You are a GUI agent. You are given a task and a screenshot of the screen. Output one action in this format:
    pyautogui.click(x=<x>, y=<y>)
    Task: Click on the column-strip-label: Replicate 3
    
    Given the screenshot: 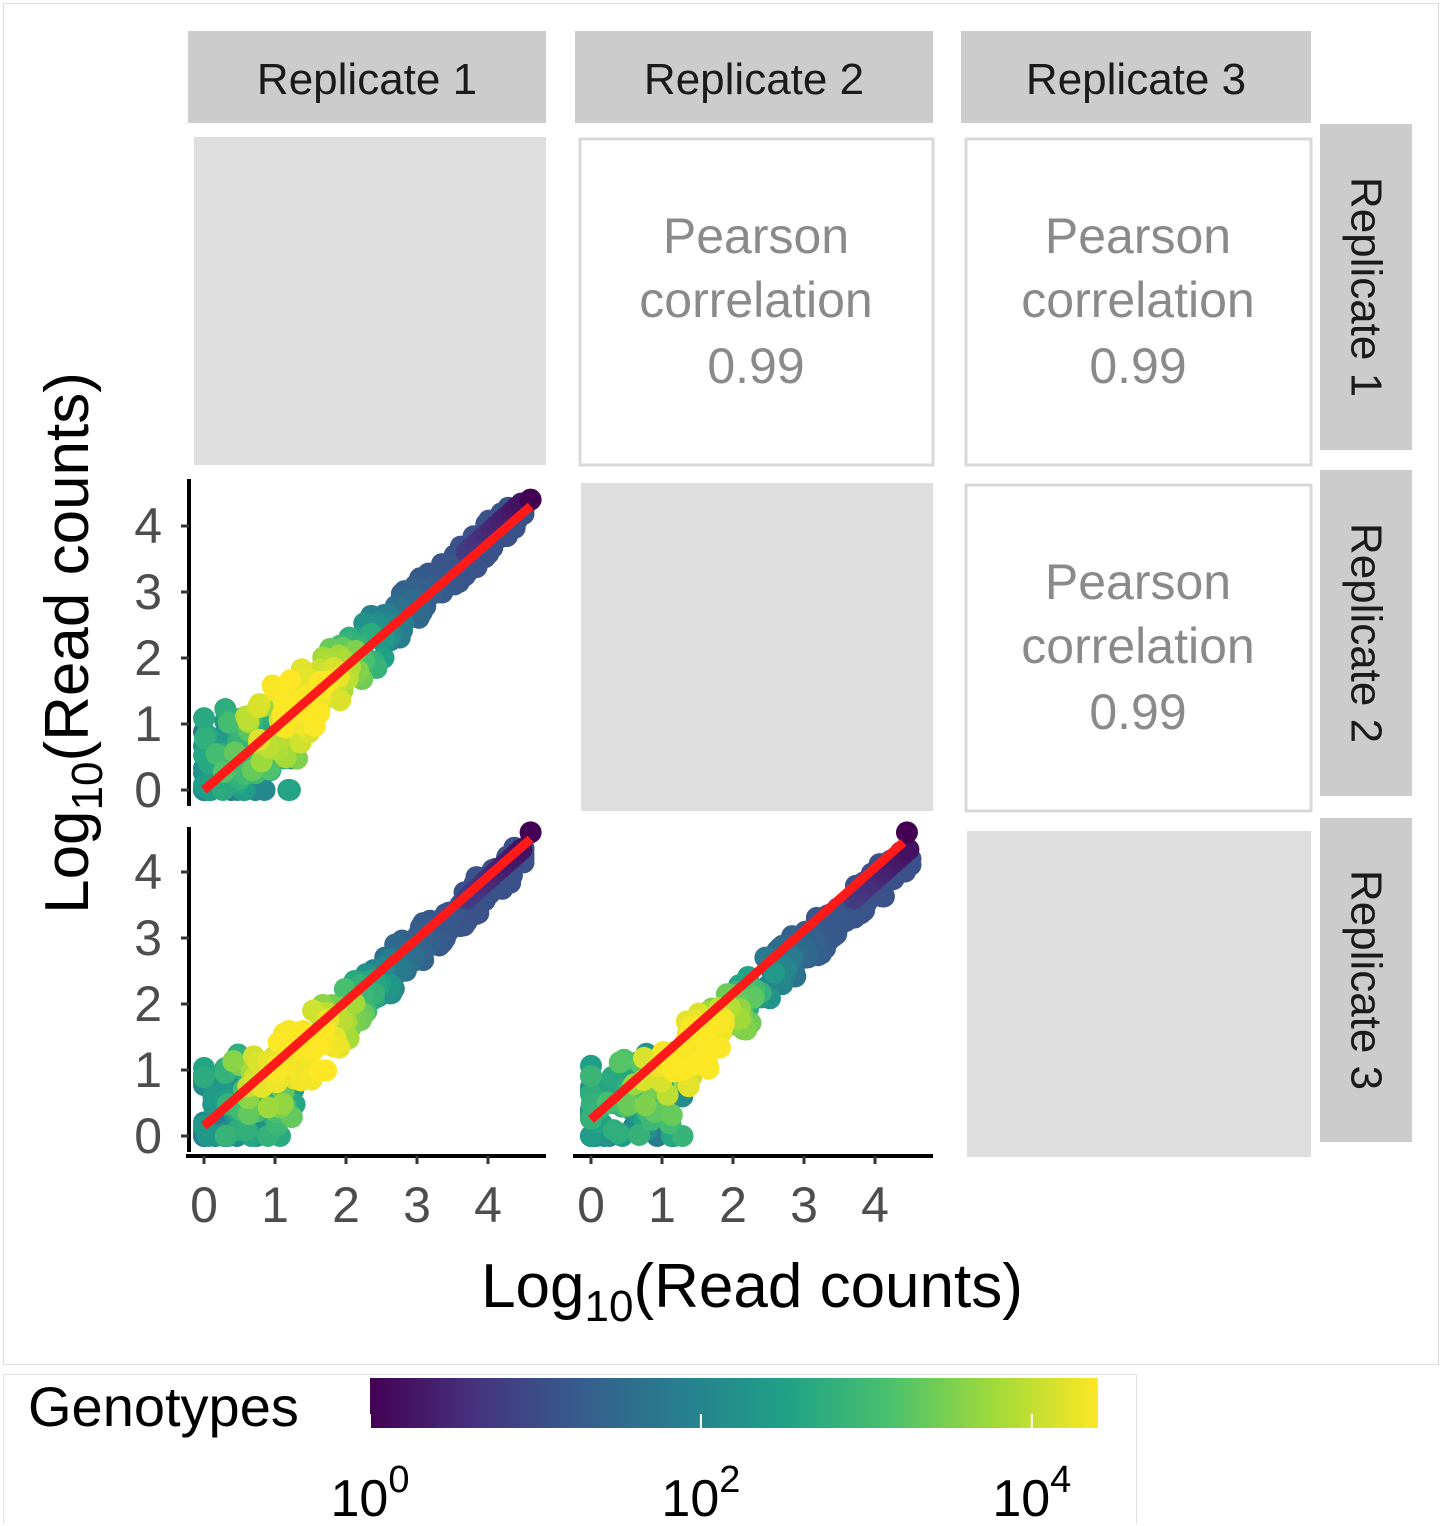 What is the action you would take?
    pyautogui.click(x=1136, y=79)
    